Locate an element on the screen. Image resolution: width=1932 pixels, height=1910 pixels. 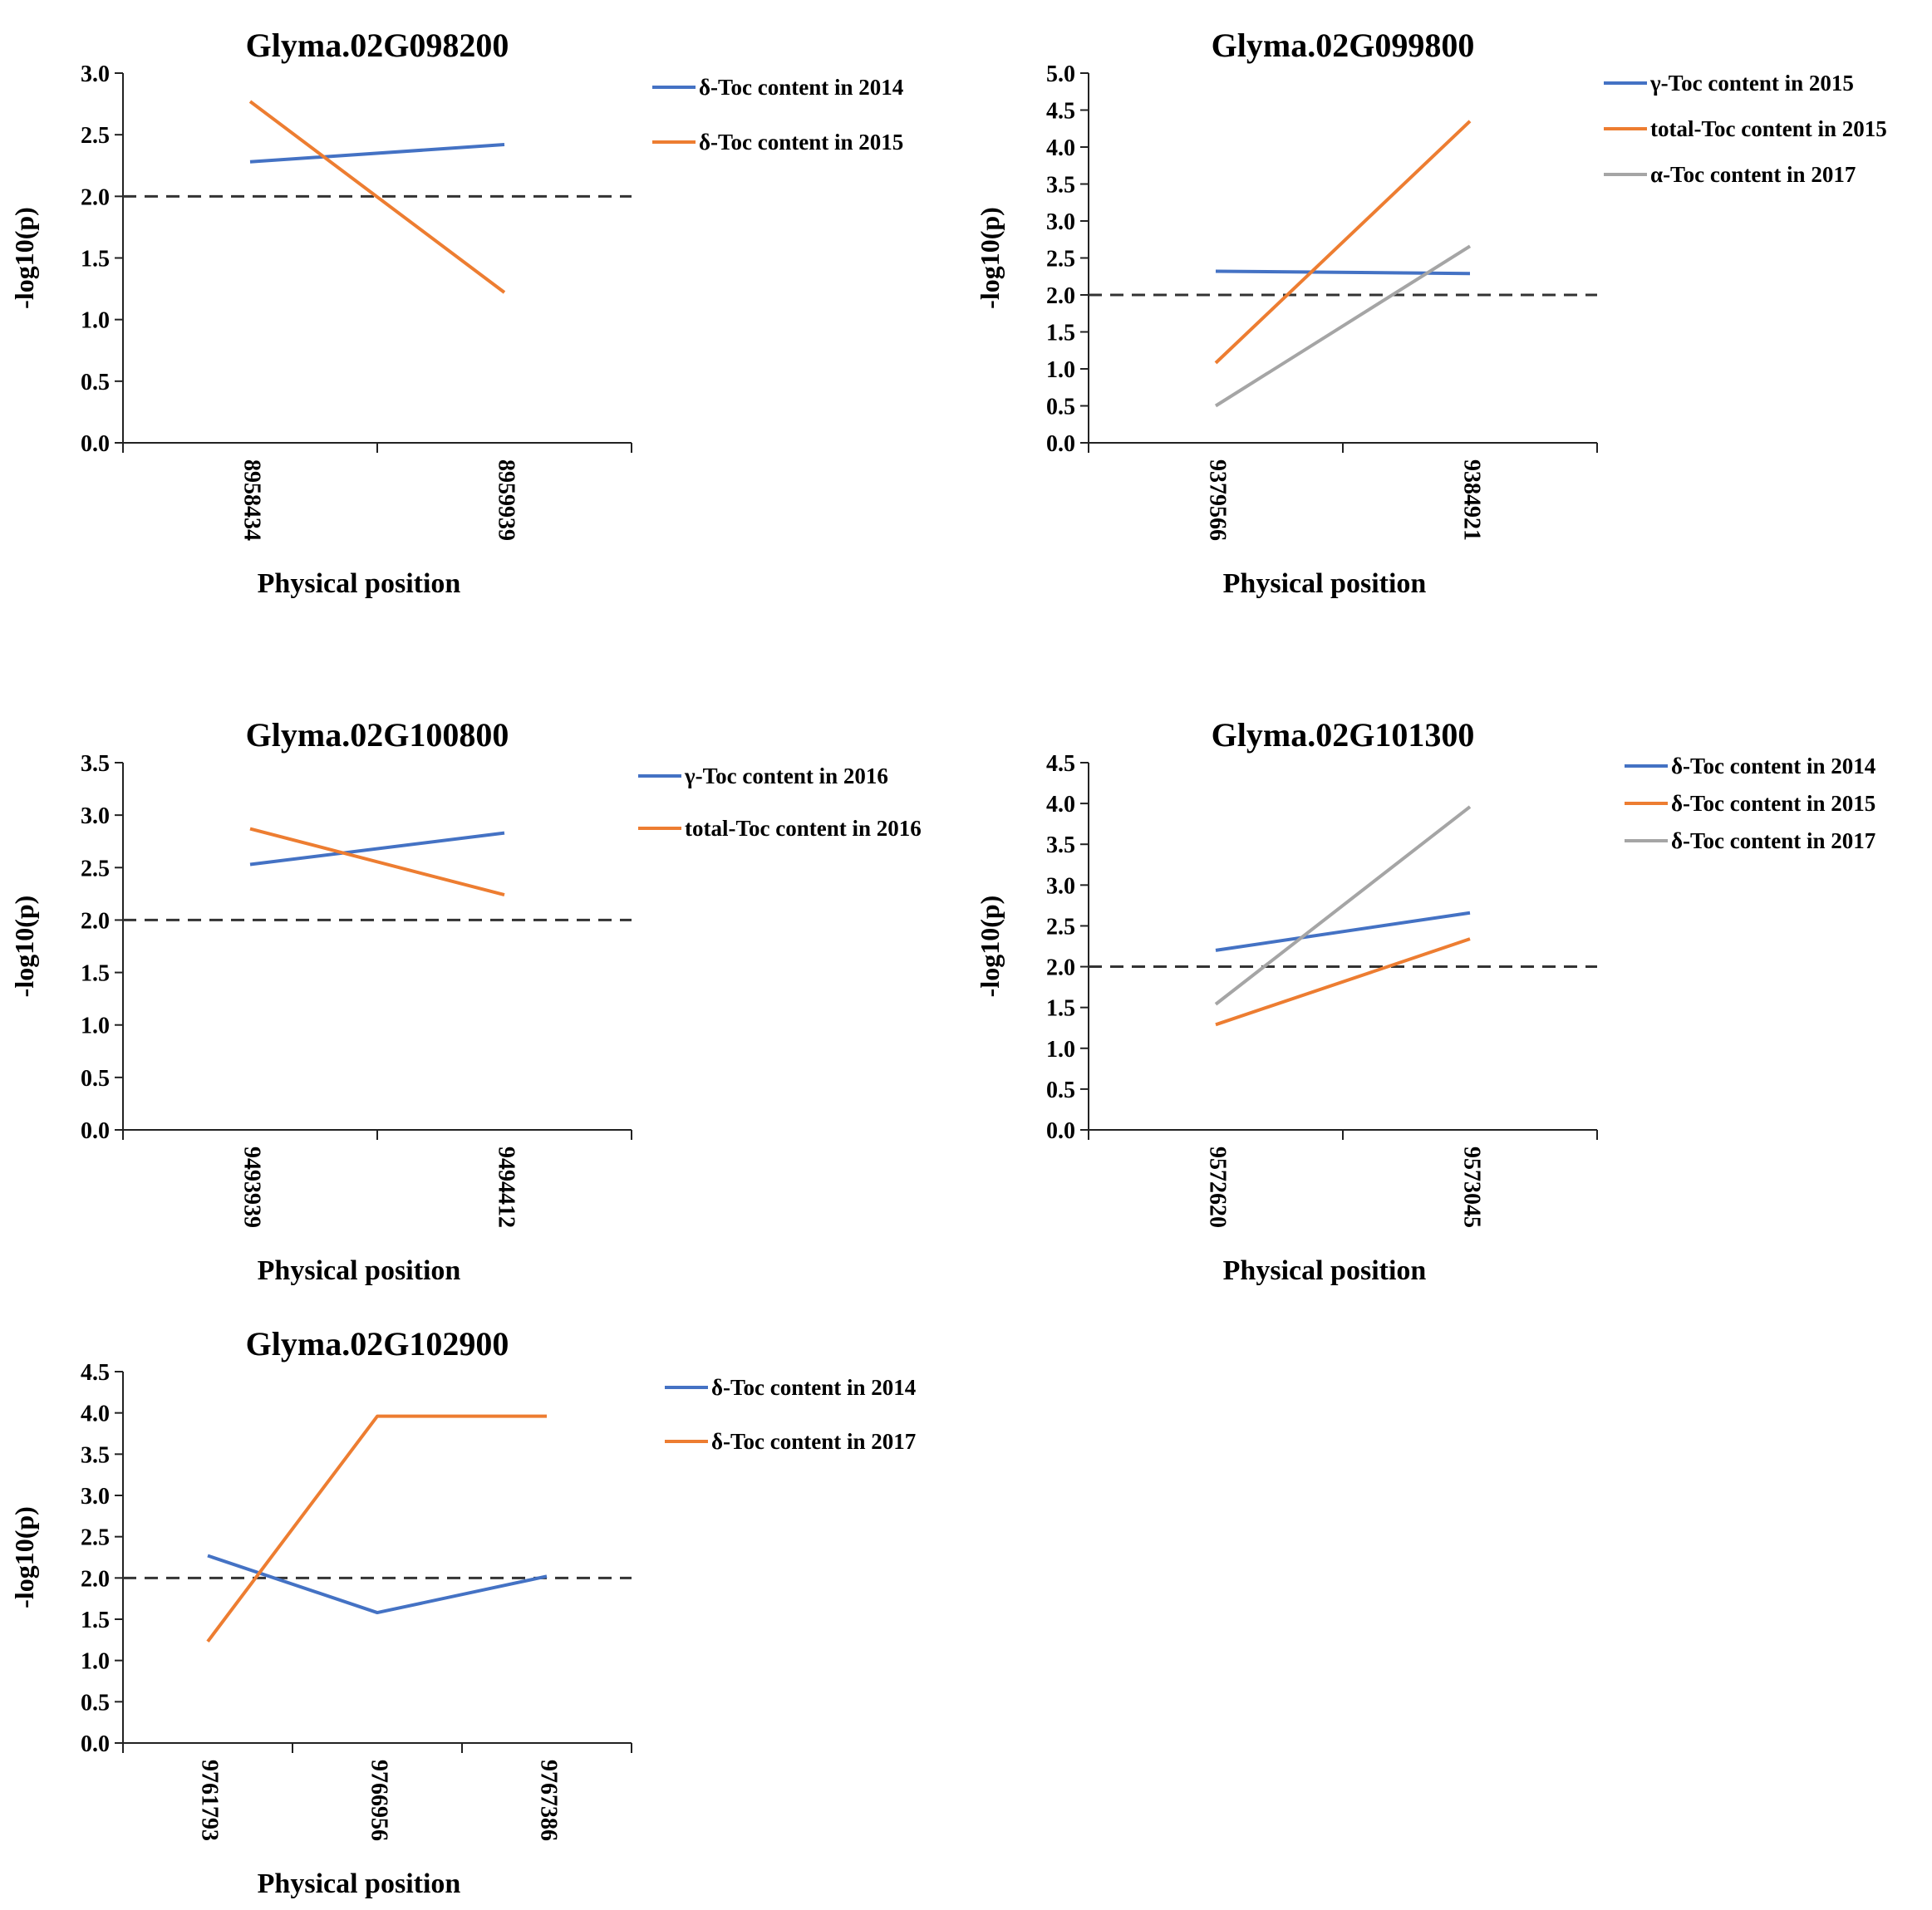
chart-title: Glyma.02G101300 is located at coordinates (1343, 735).